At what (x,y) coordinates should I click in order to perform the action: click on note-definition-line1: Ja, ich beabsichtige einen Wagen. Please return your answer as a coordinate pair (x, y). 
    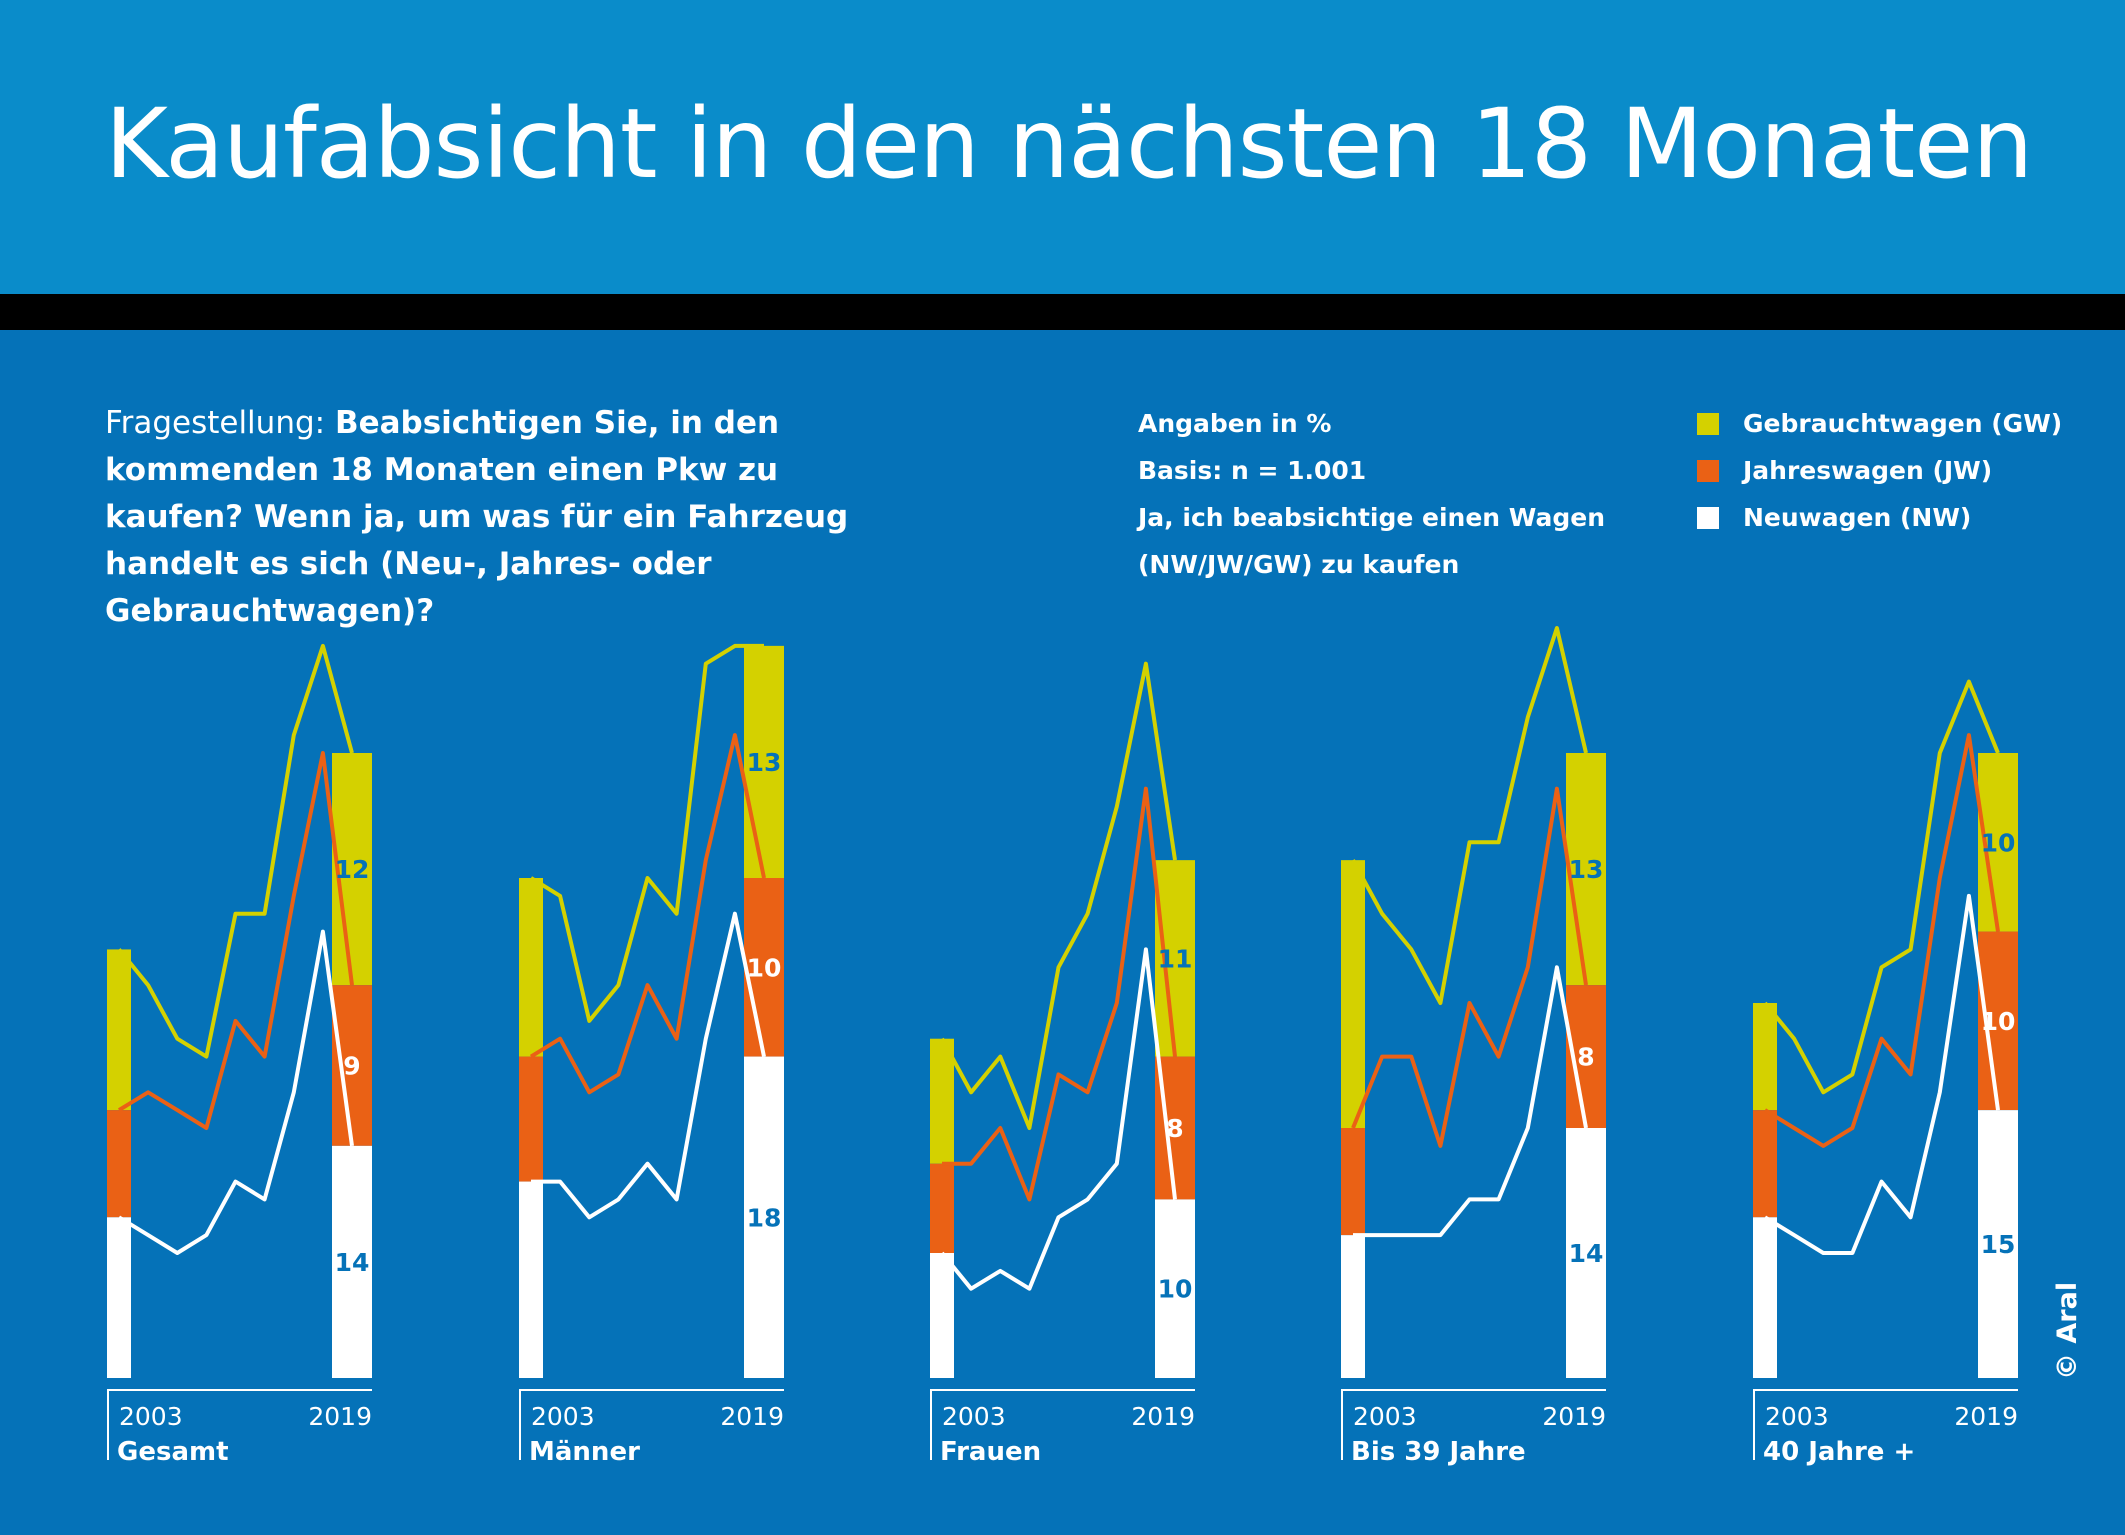
    Looking at the image, I should click on (1372, 517).